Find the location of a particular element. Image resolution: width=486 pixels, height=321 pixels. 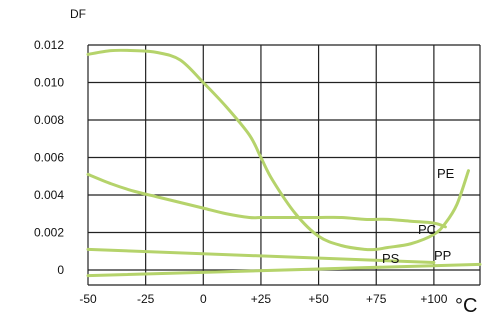

y-tick-labels: 0 0.002 0.004 0.006 0.008 0.010 0.012 is located at coordinates (49, 157).